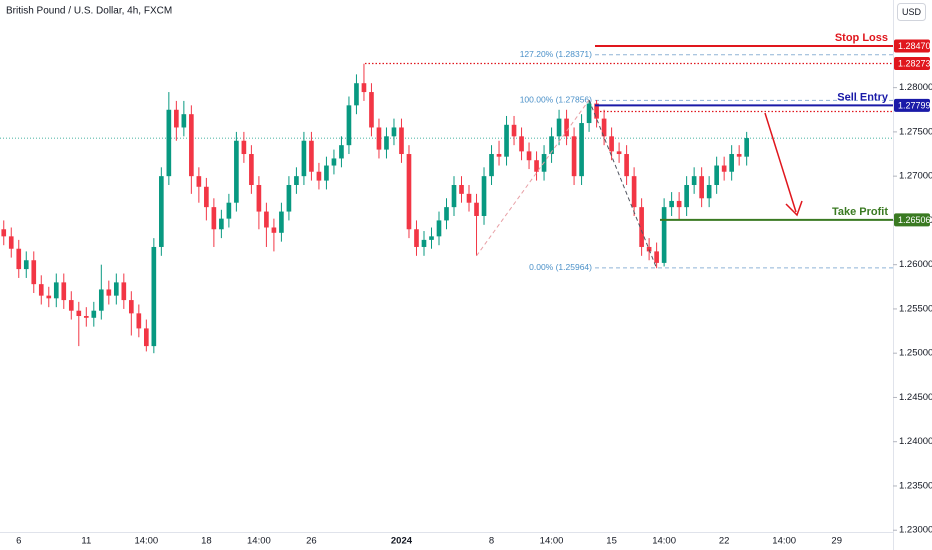  I want to click on y-tick-label: 1.24000, so click(915, 441).